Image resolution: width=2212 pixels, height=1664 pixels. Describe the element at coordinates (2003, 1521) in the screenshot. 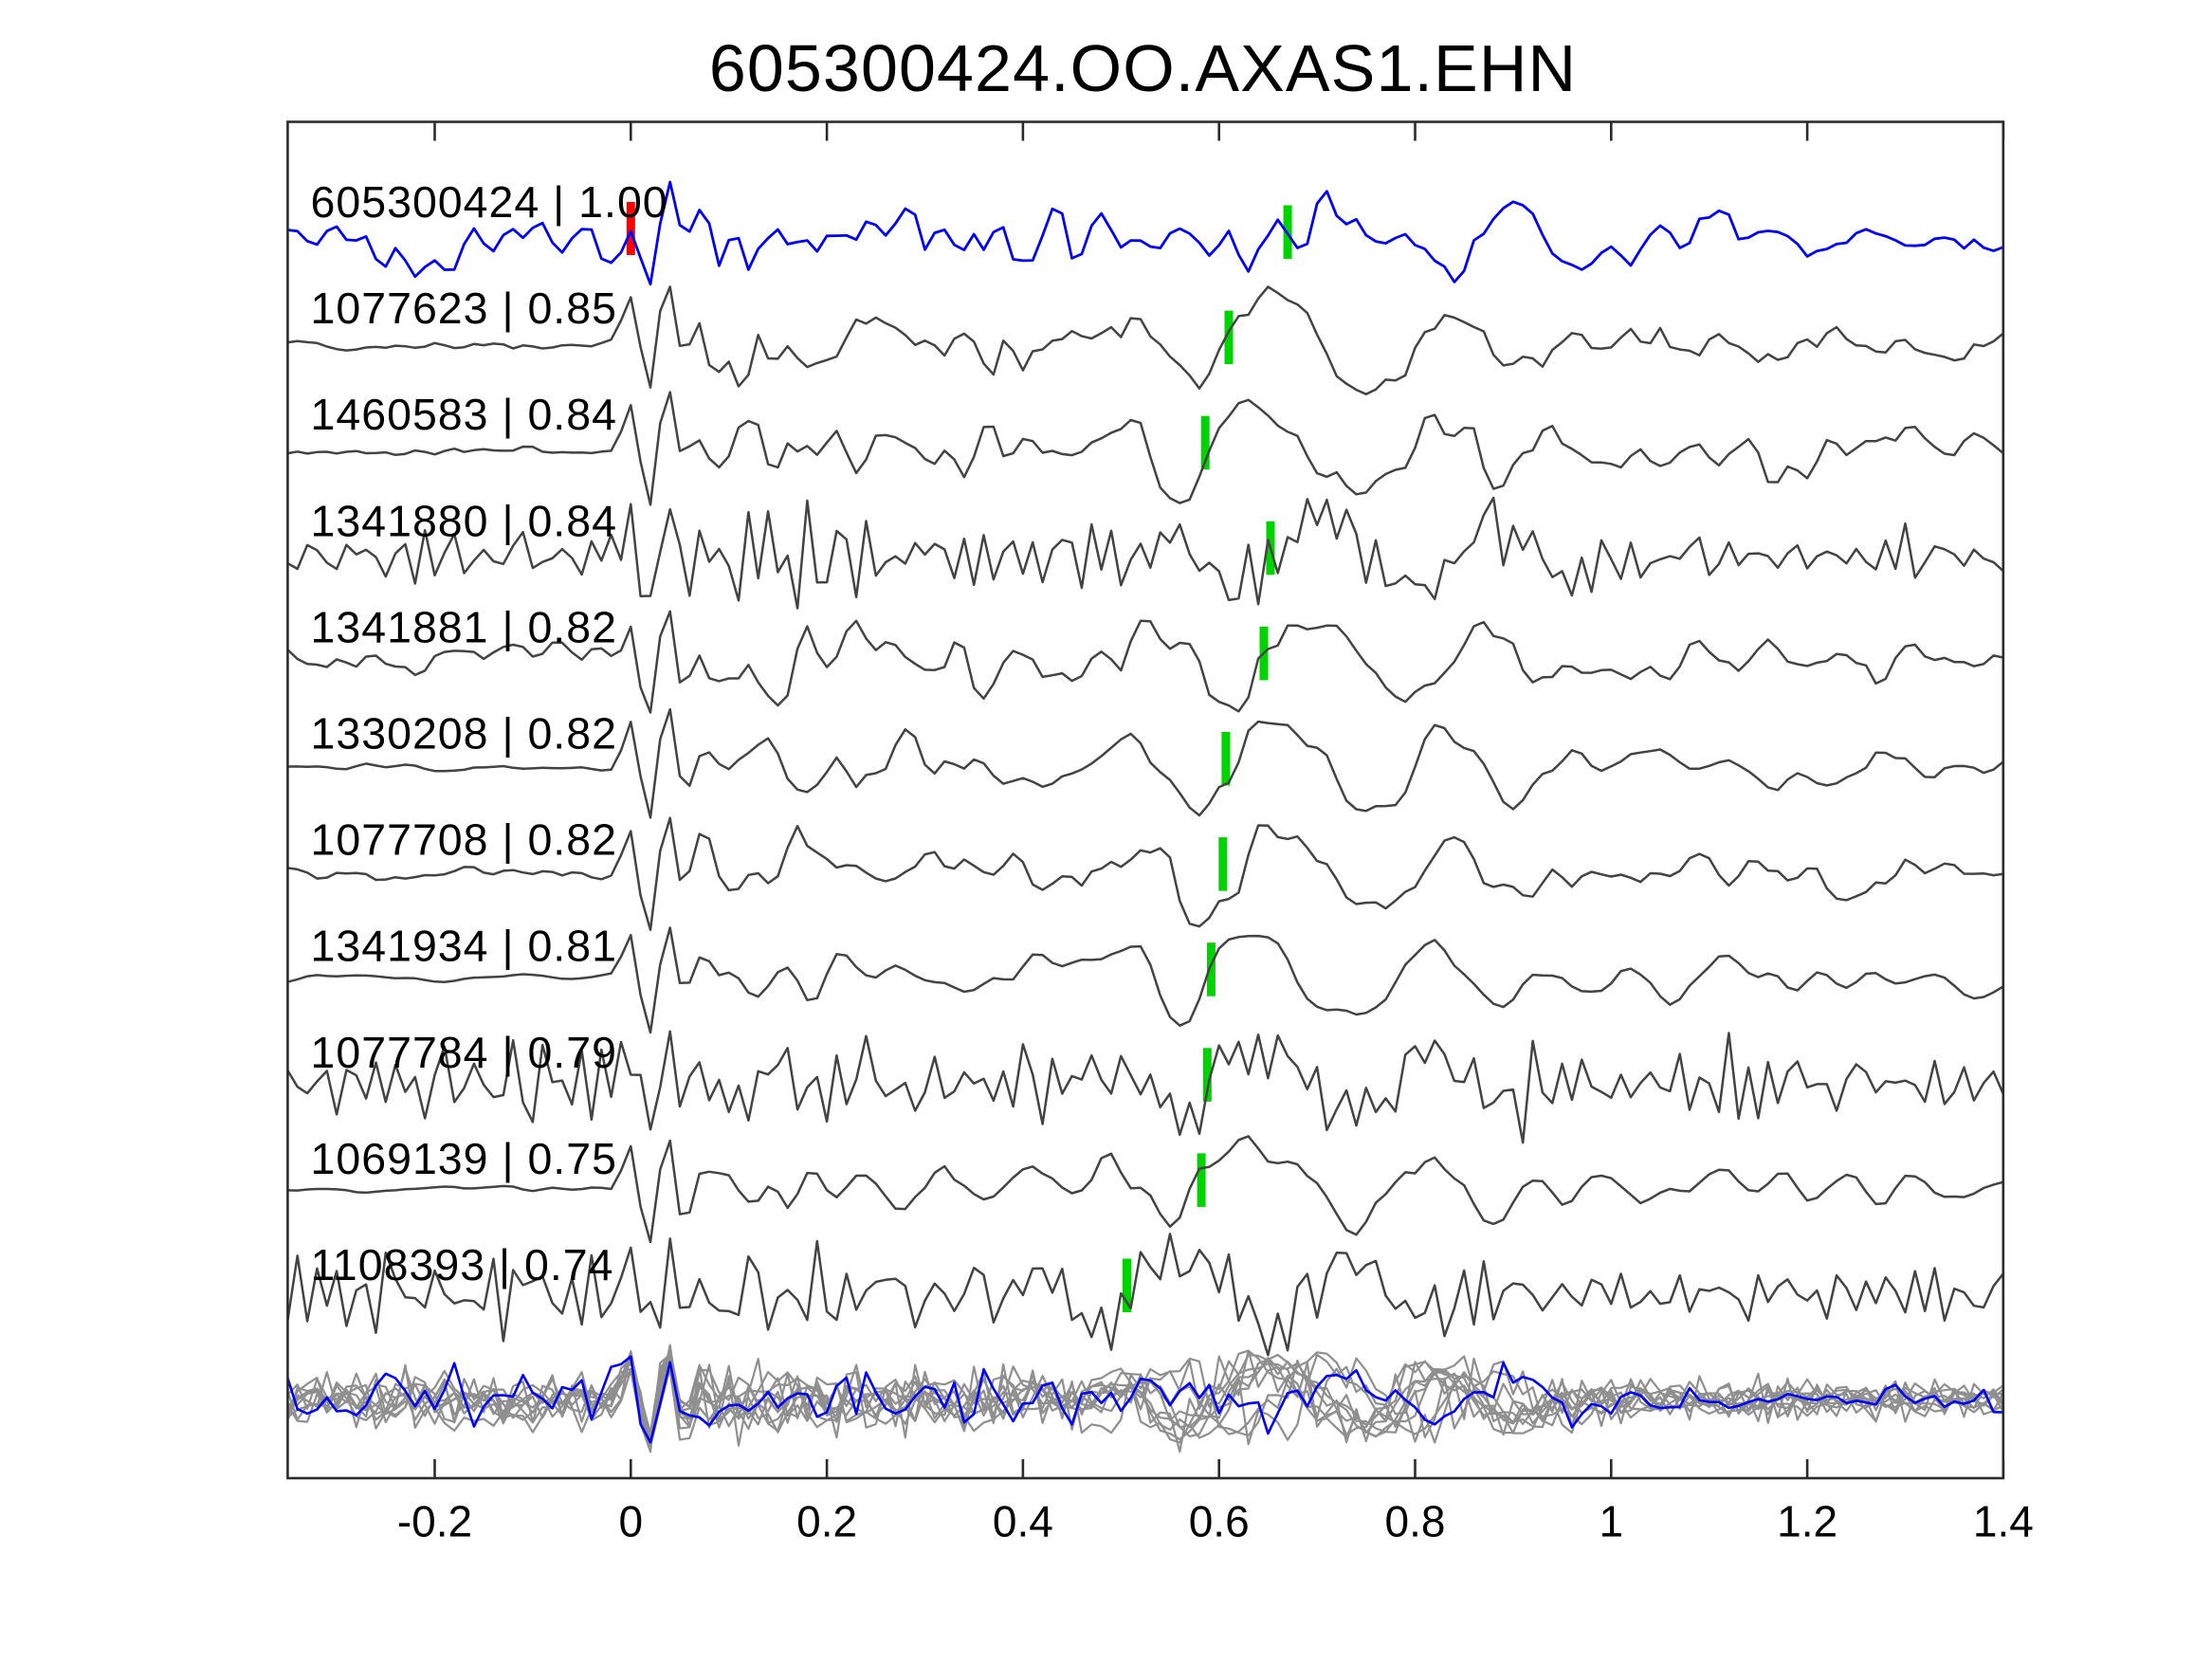

I see `svg-text: 1.4` at that location.